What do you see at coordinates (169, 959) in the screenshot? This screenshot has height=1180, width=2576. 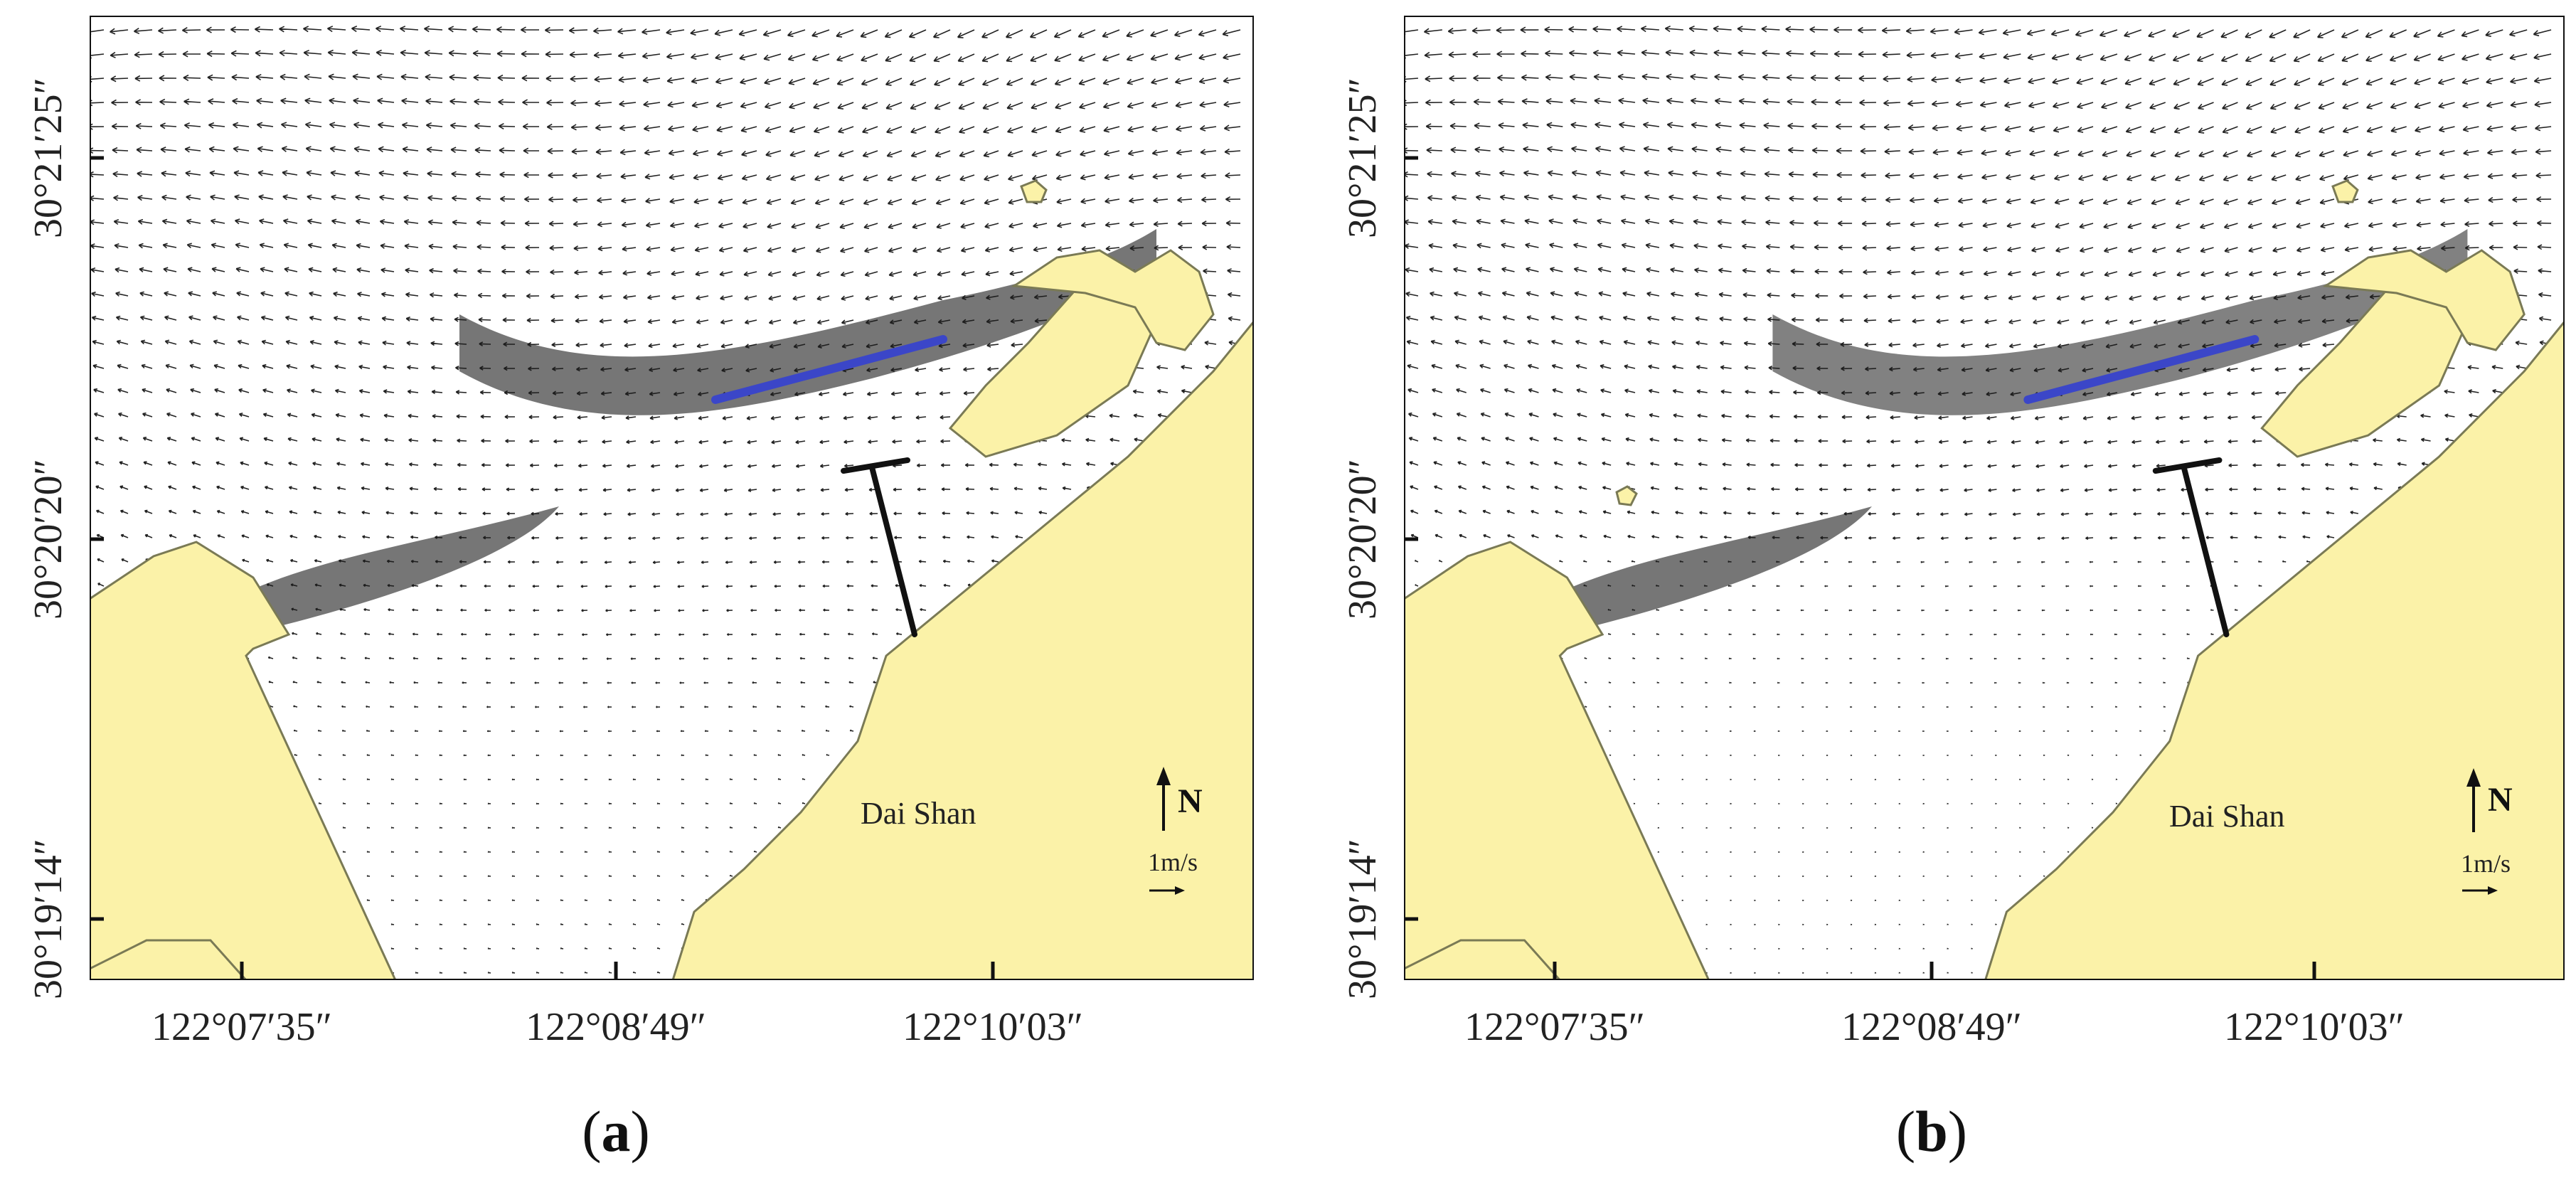 I see `land-southwest-a` at bounding box center [169, 959].